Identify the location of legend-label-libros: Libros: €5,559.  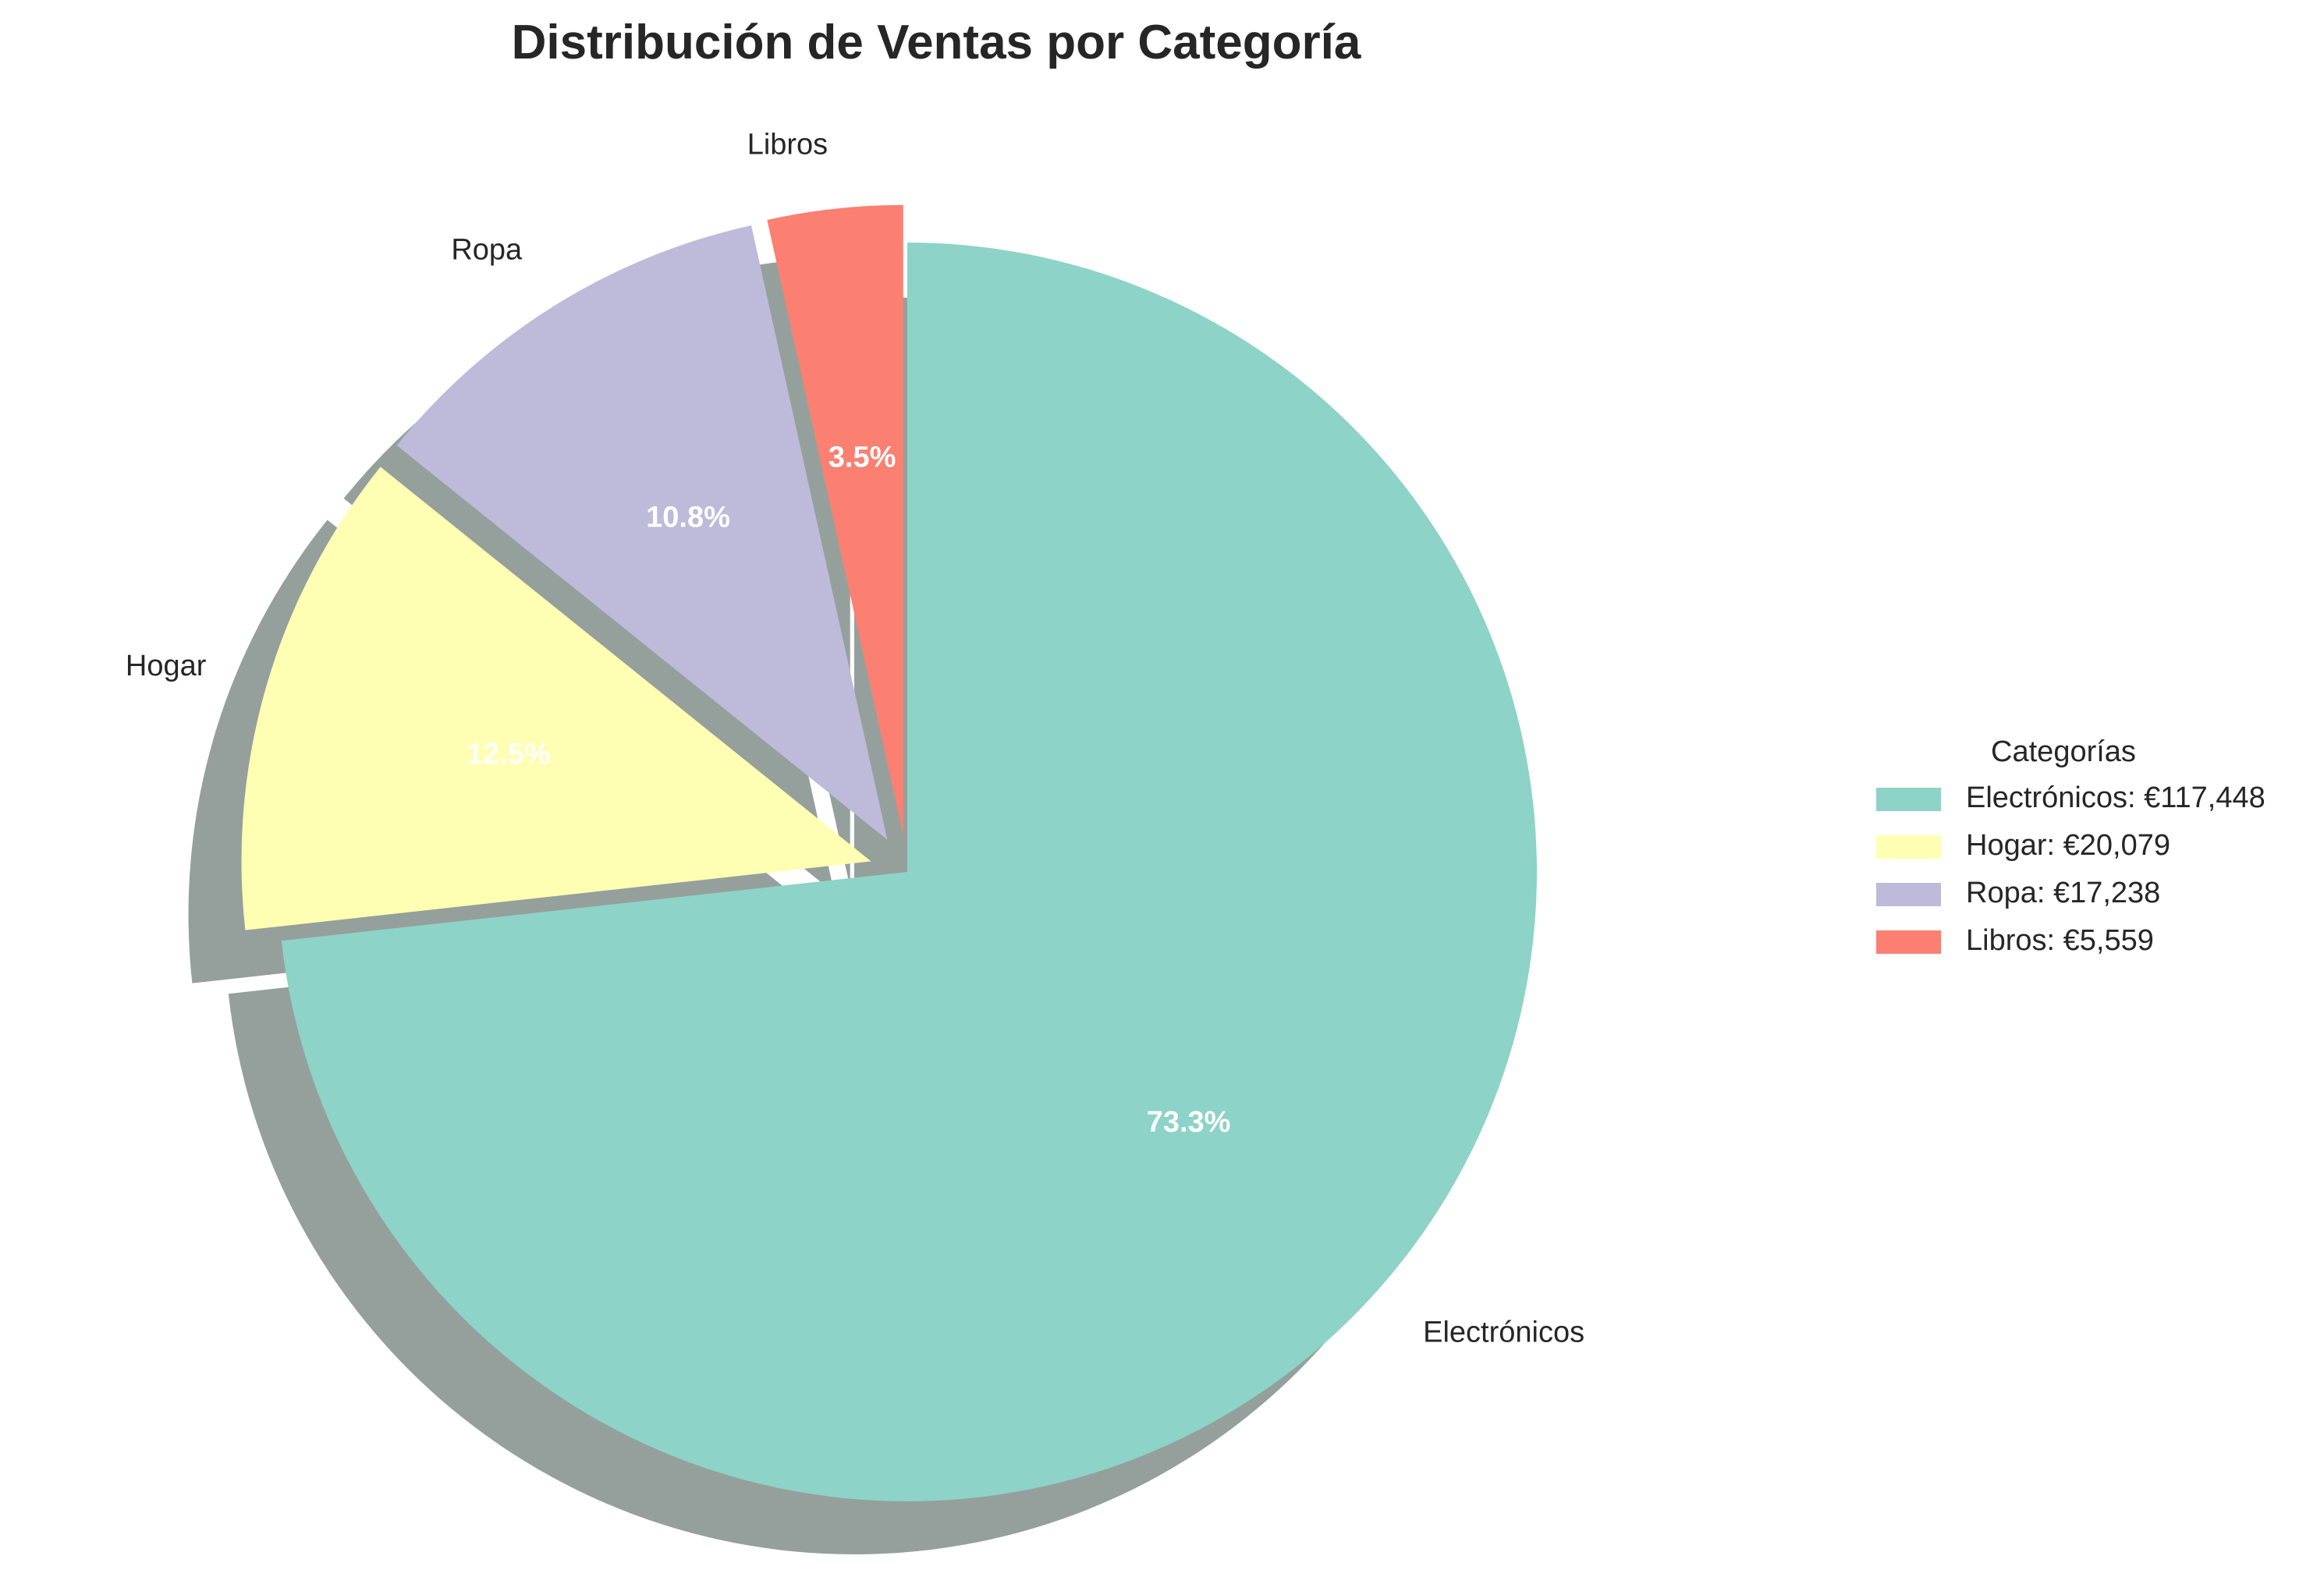
(2060, 940).